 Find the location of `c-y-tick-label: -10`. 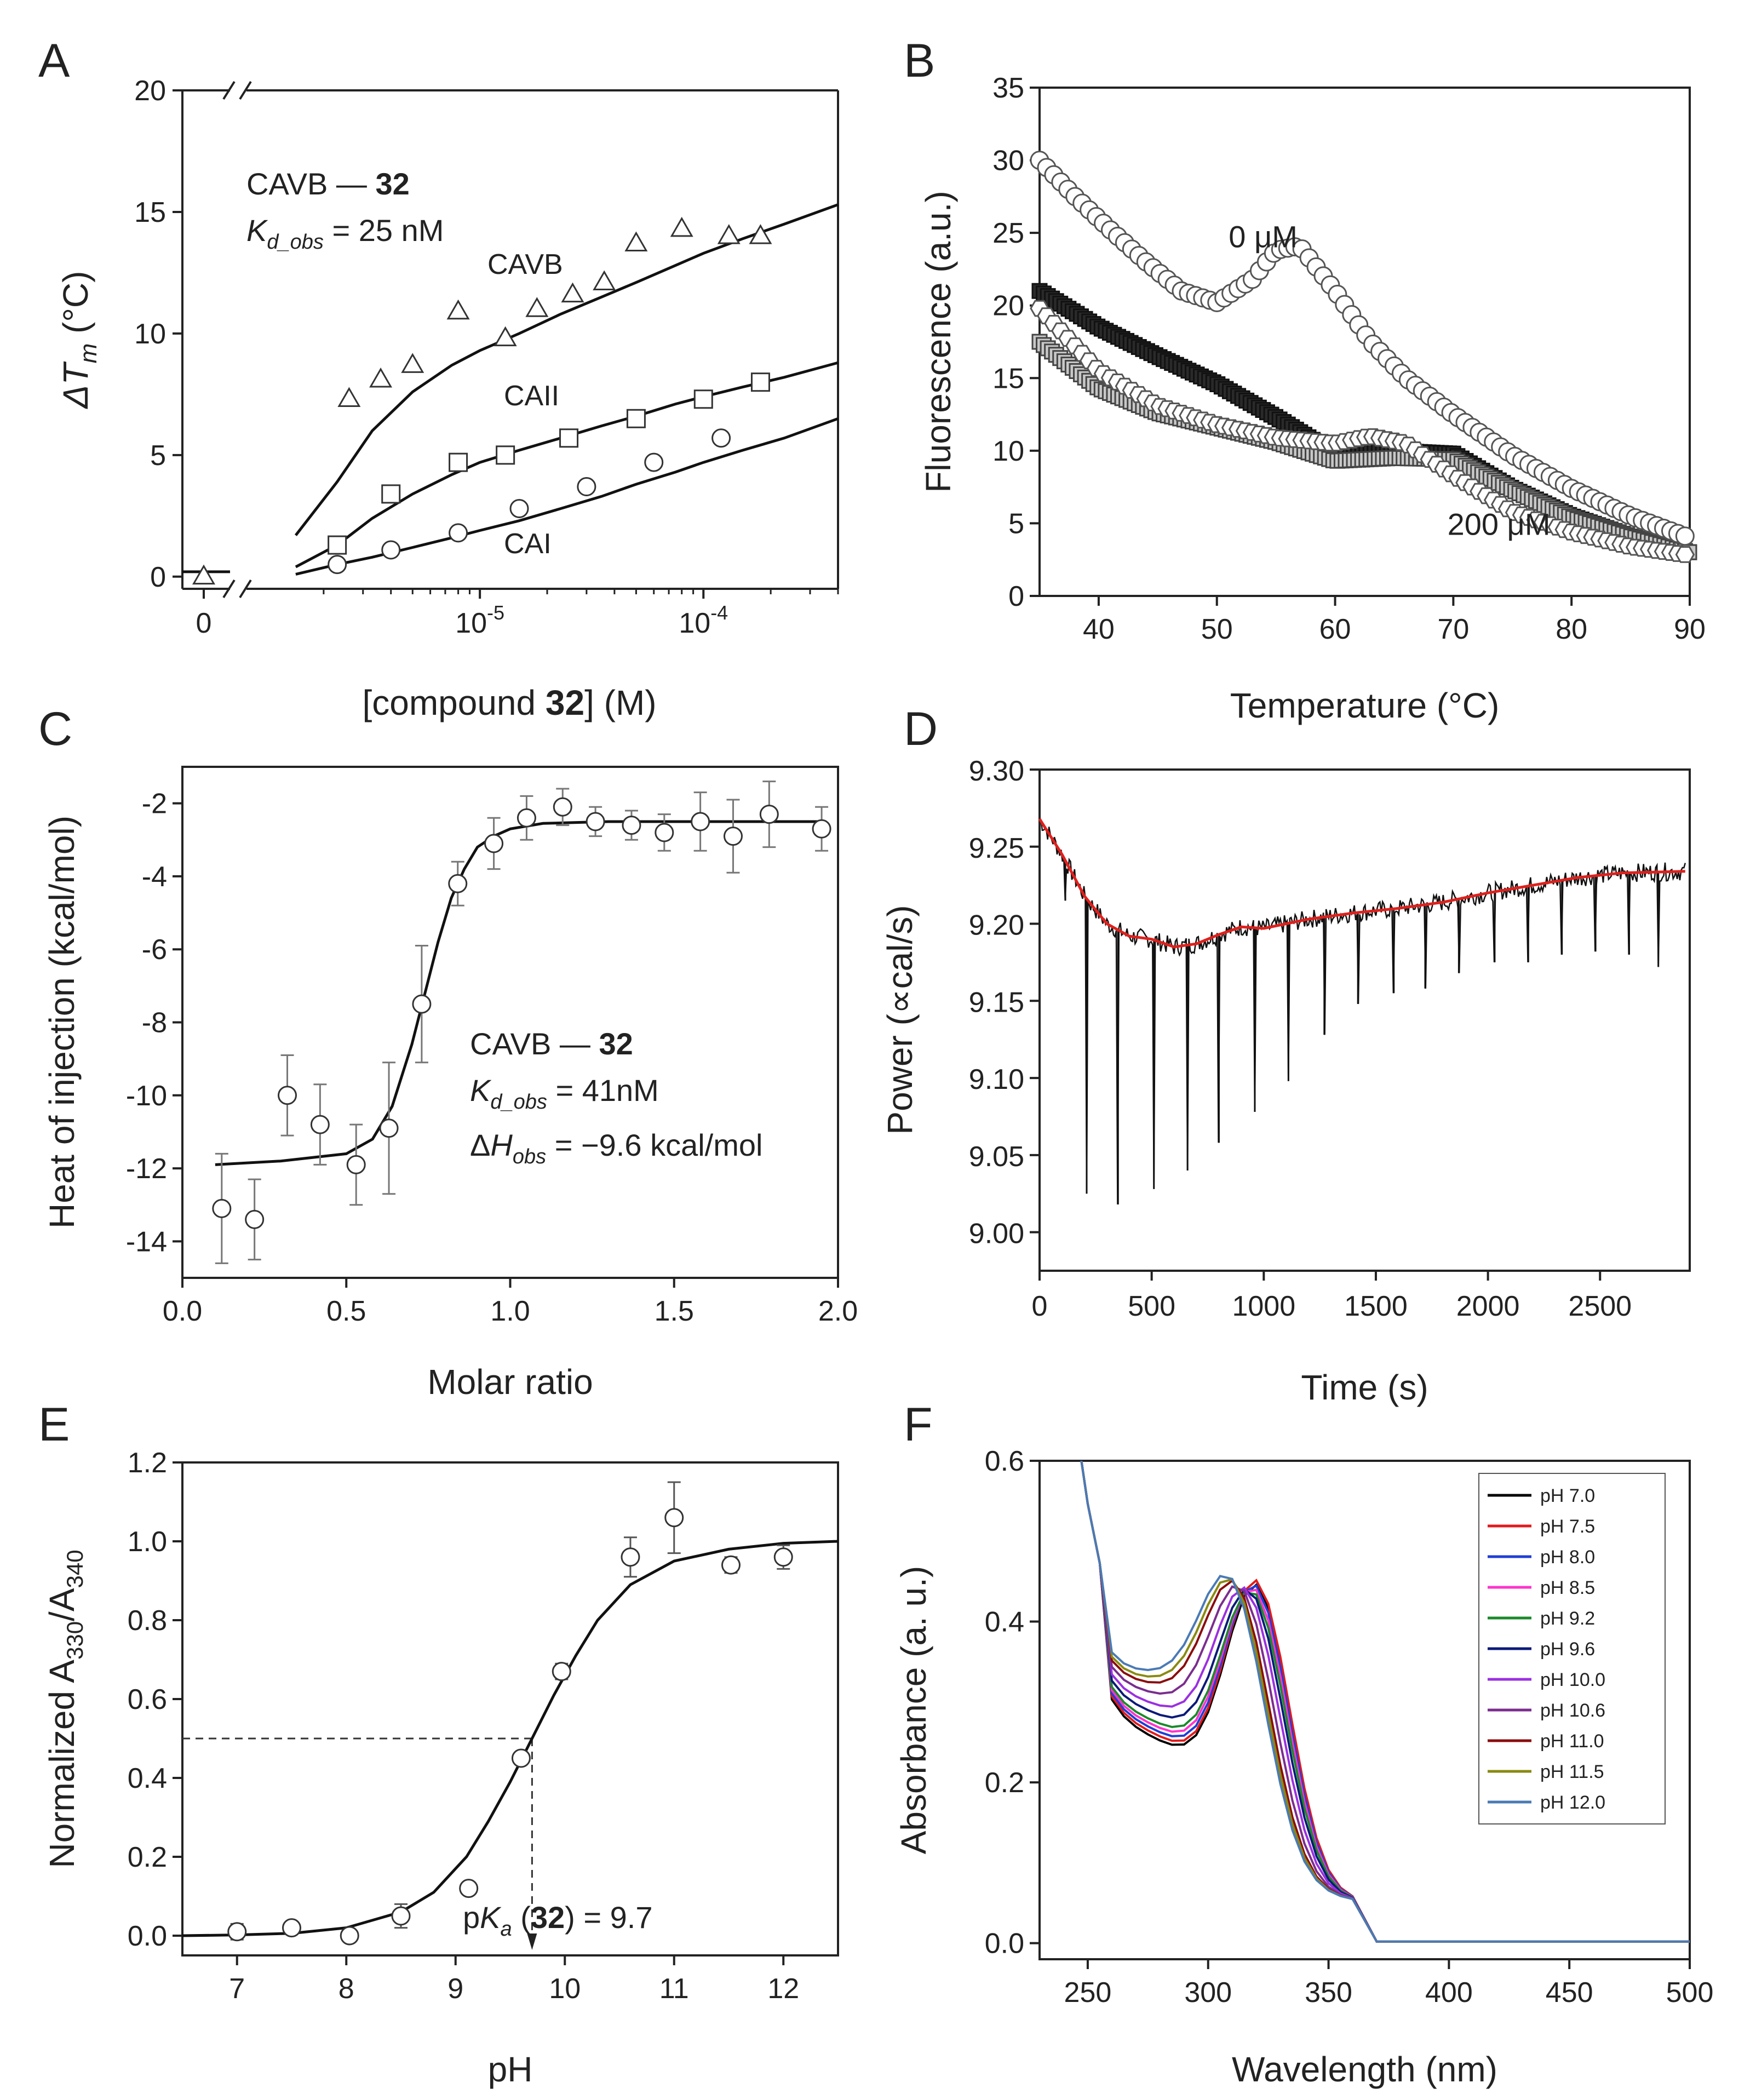

c-y-tick-label: -10 is located at coordinates (146, 1096).